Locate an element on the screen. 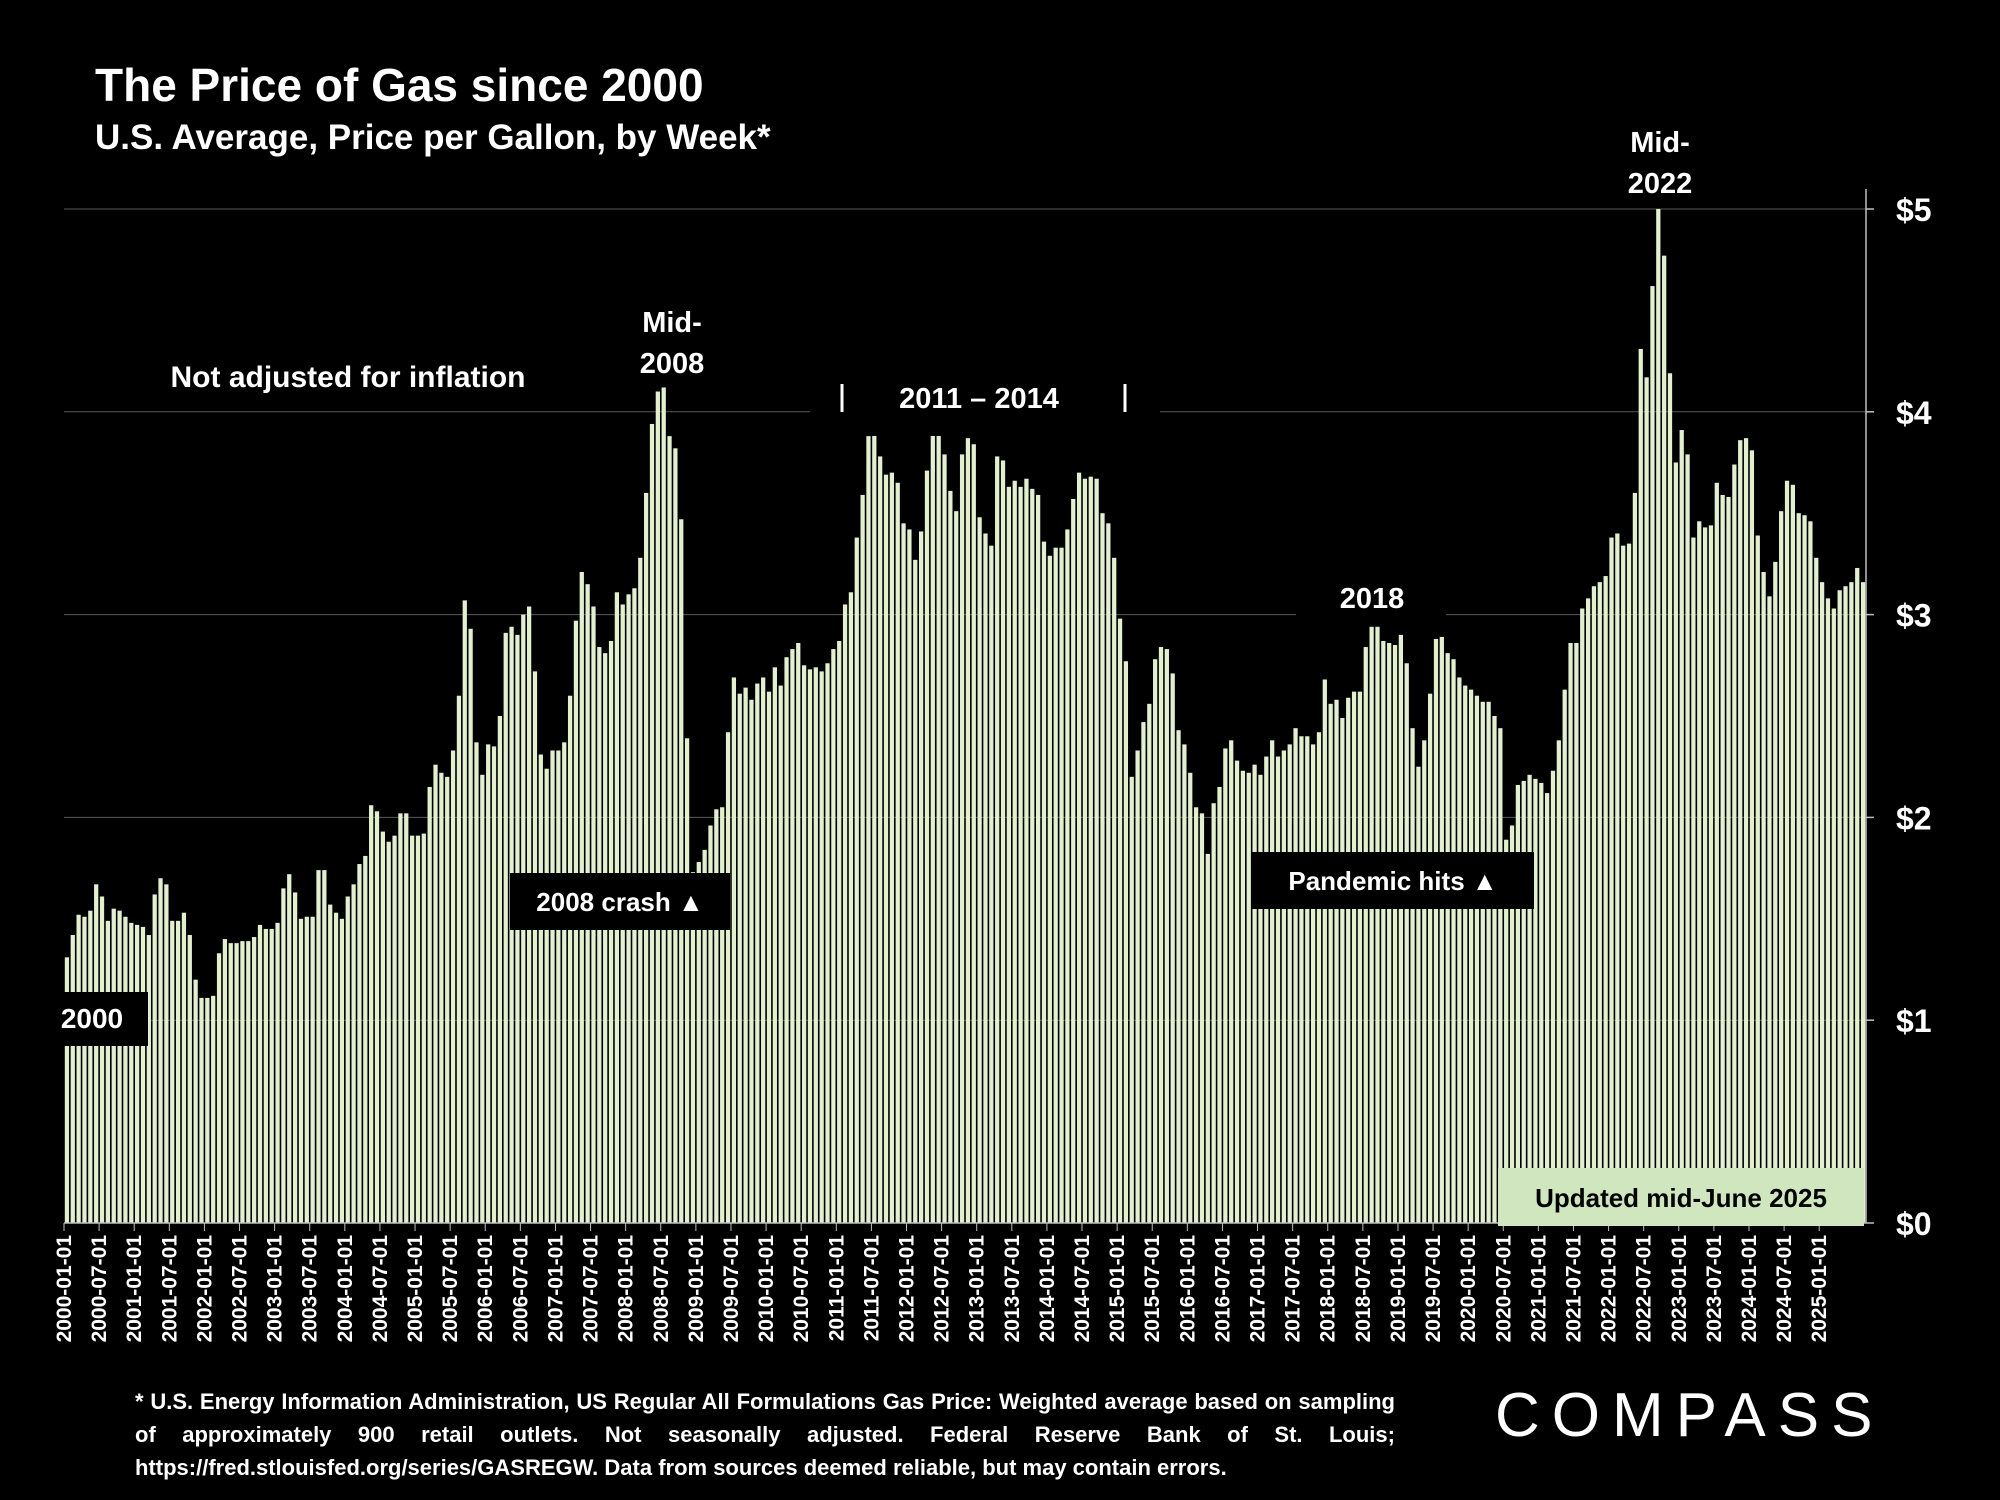 The height and width of the screenshot is (1500, 2000). x-tick-label: 2014-01-01 is located at coordinates (1047, 1289).